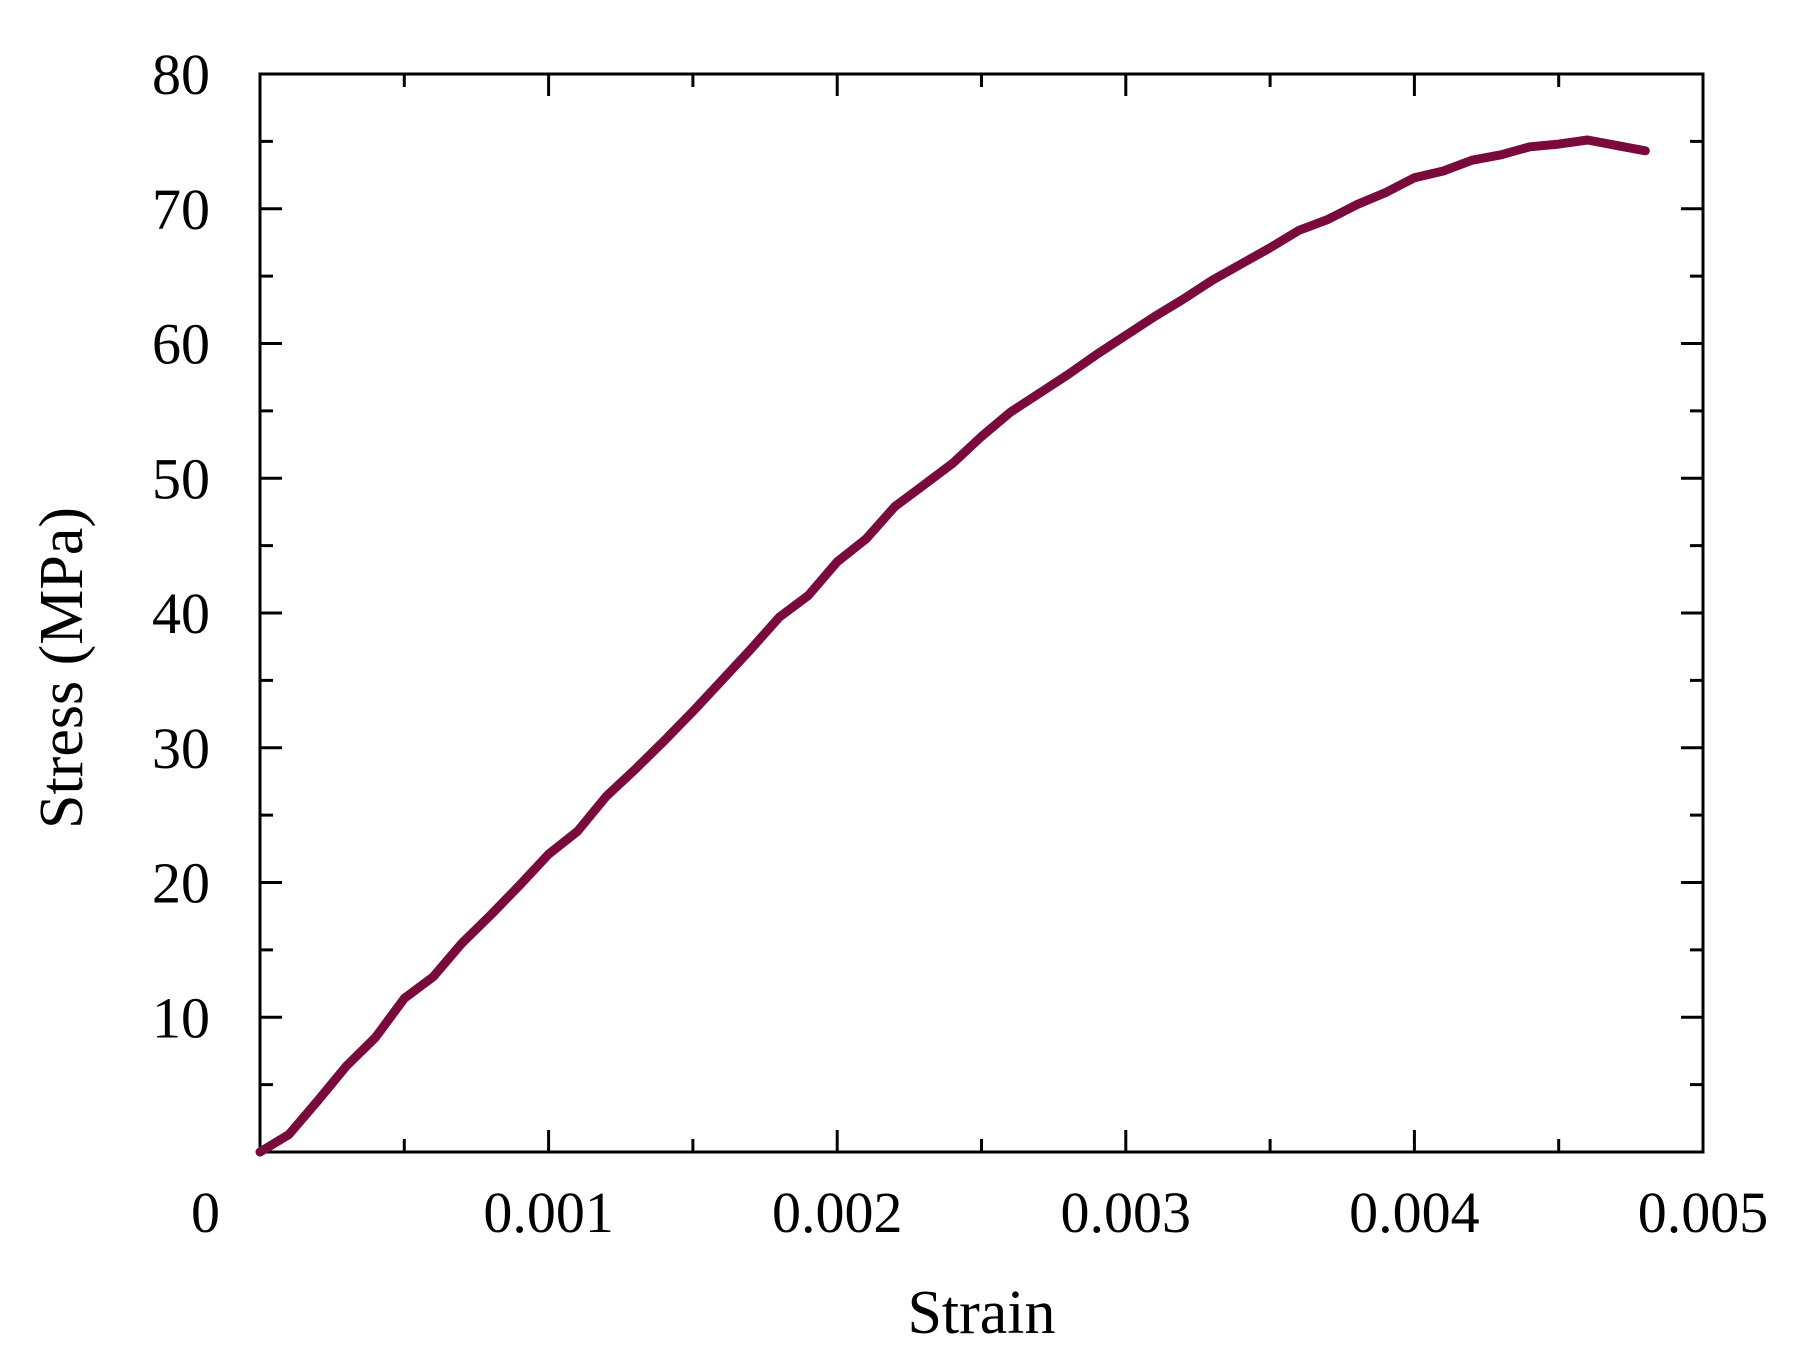 This screenshot has height=1349, width=1794. Describe the element at coordinates (181, 613) in the screenshot. I see `y-tick-label: 40` at that location.